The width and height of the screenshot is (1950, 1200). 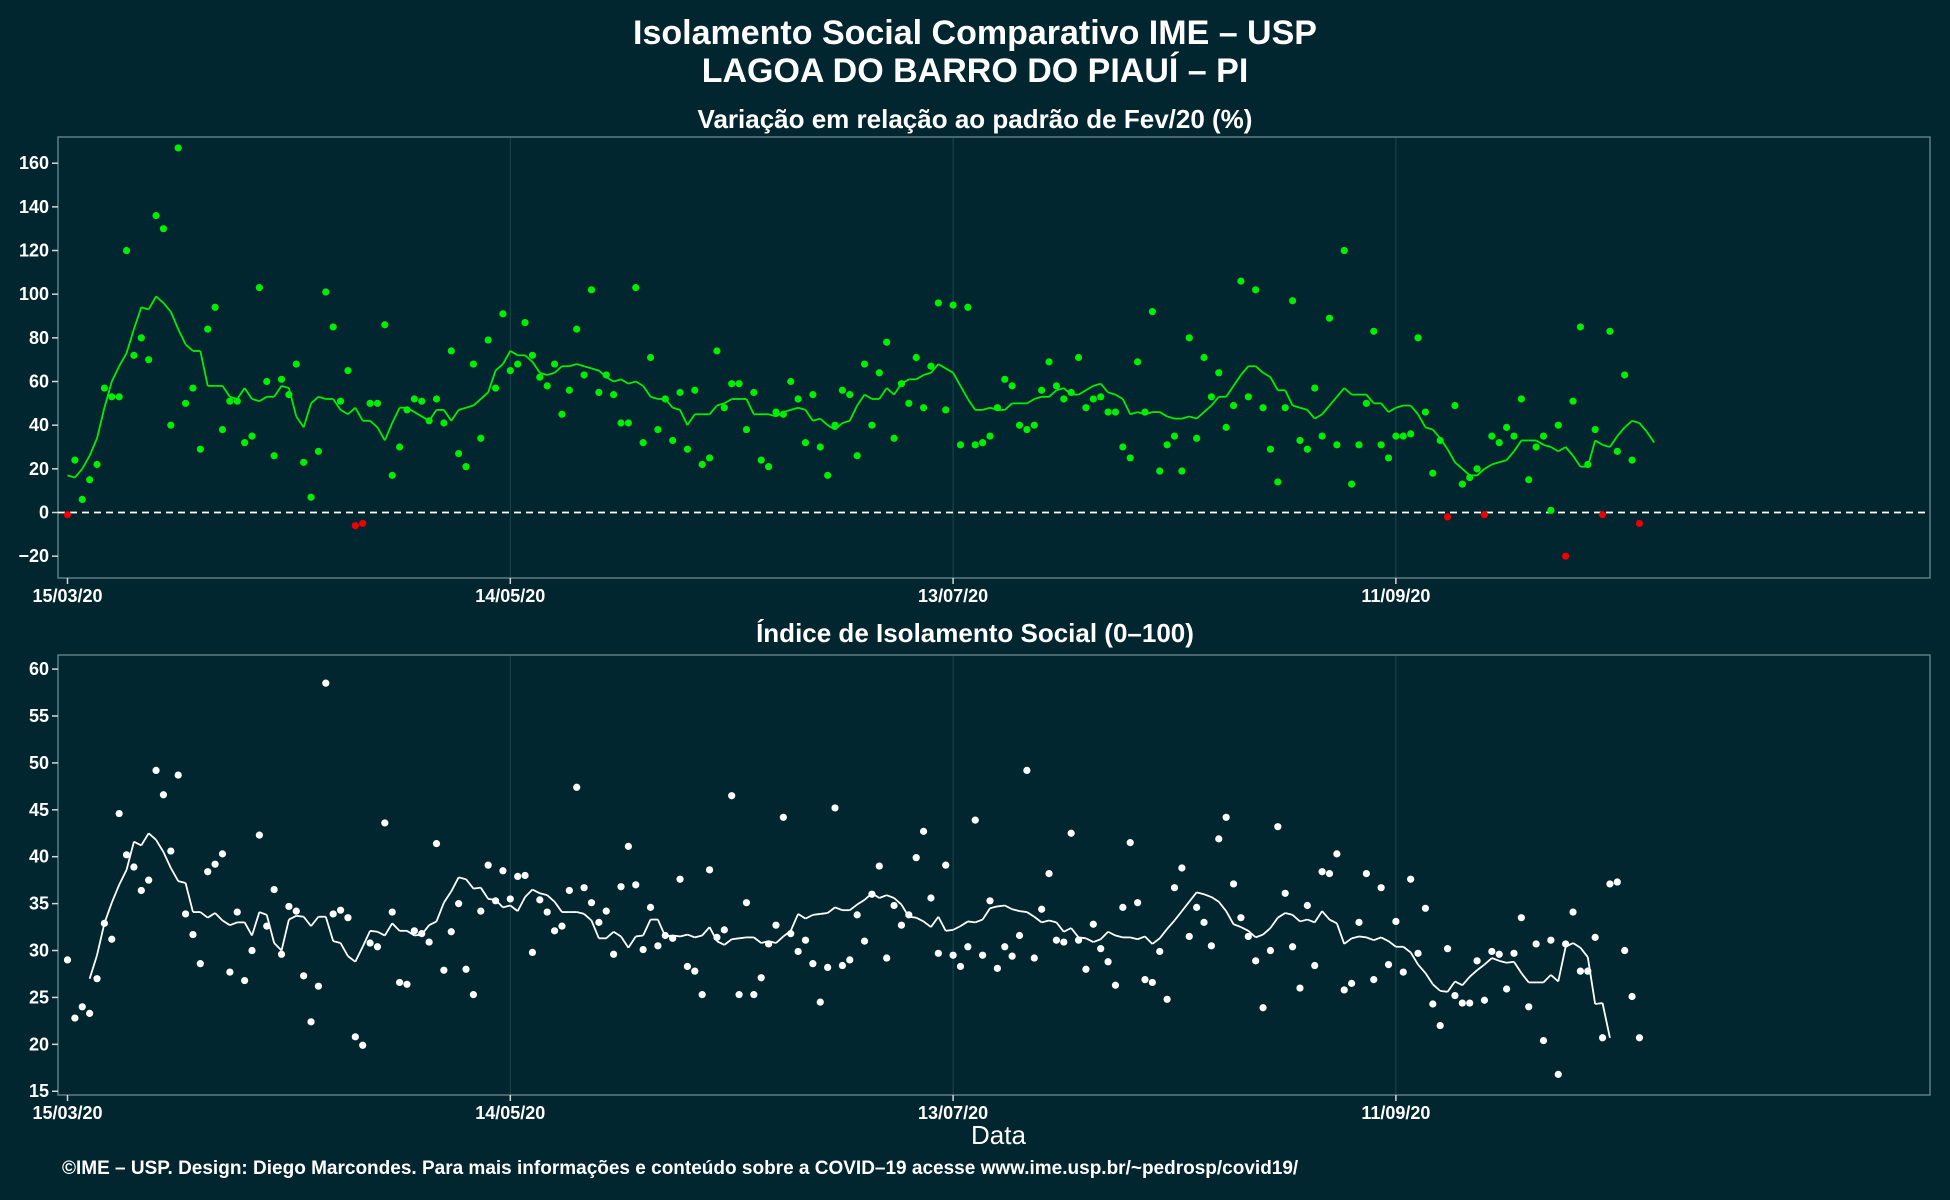 I want to click on y-tick-label: 140, so click(x=34, y=207).